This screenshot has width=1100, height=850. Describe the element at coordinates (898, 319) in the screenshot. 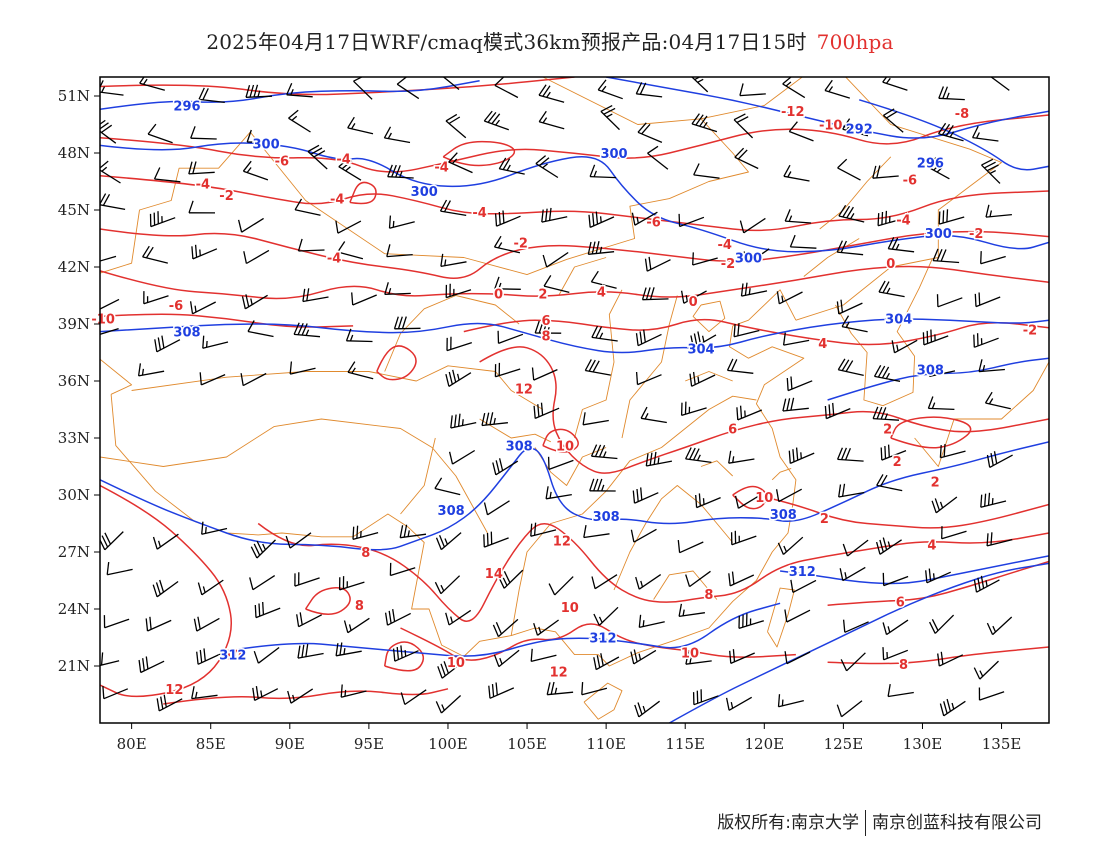

I see `height-label: 304` at that location.